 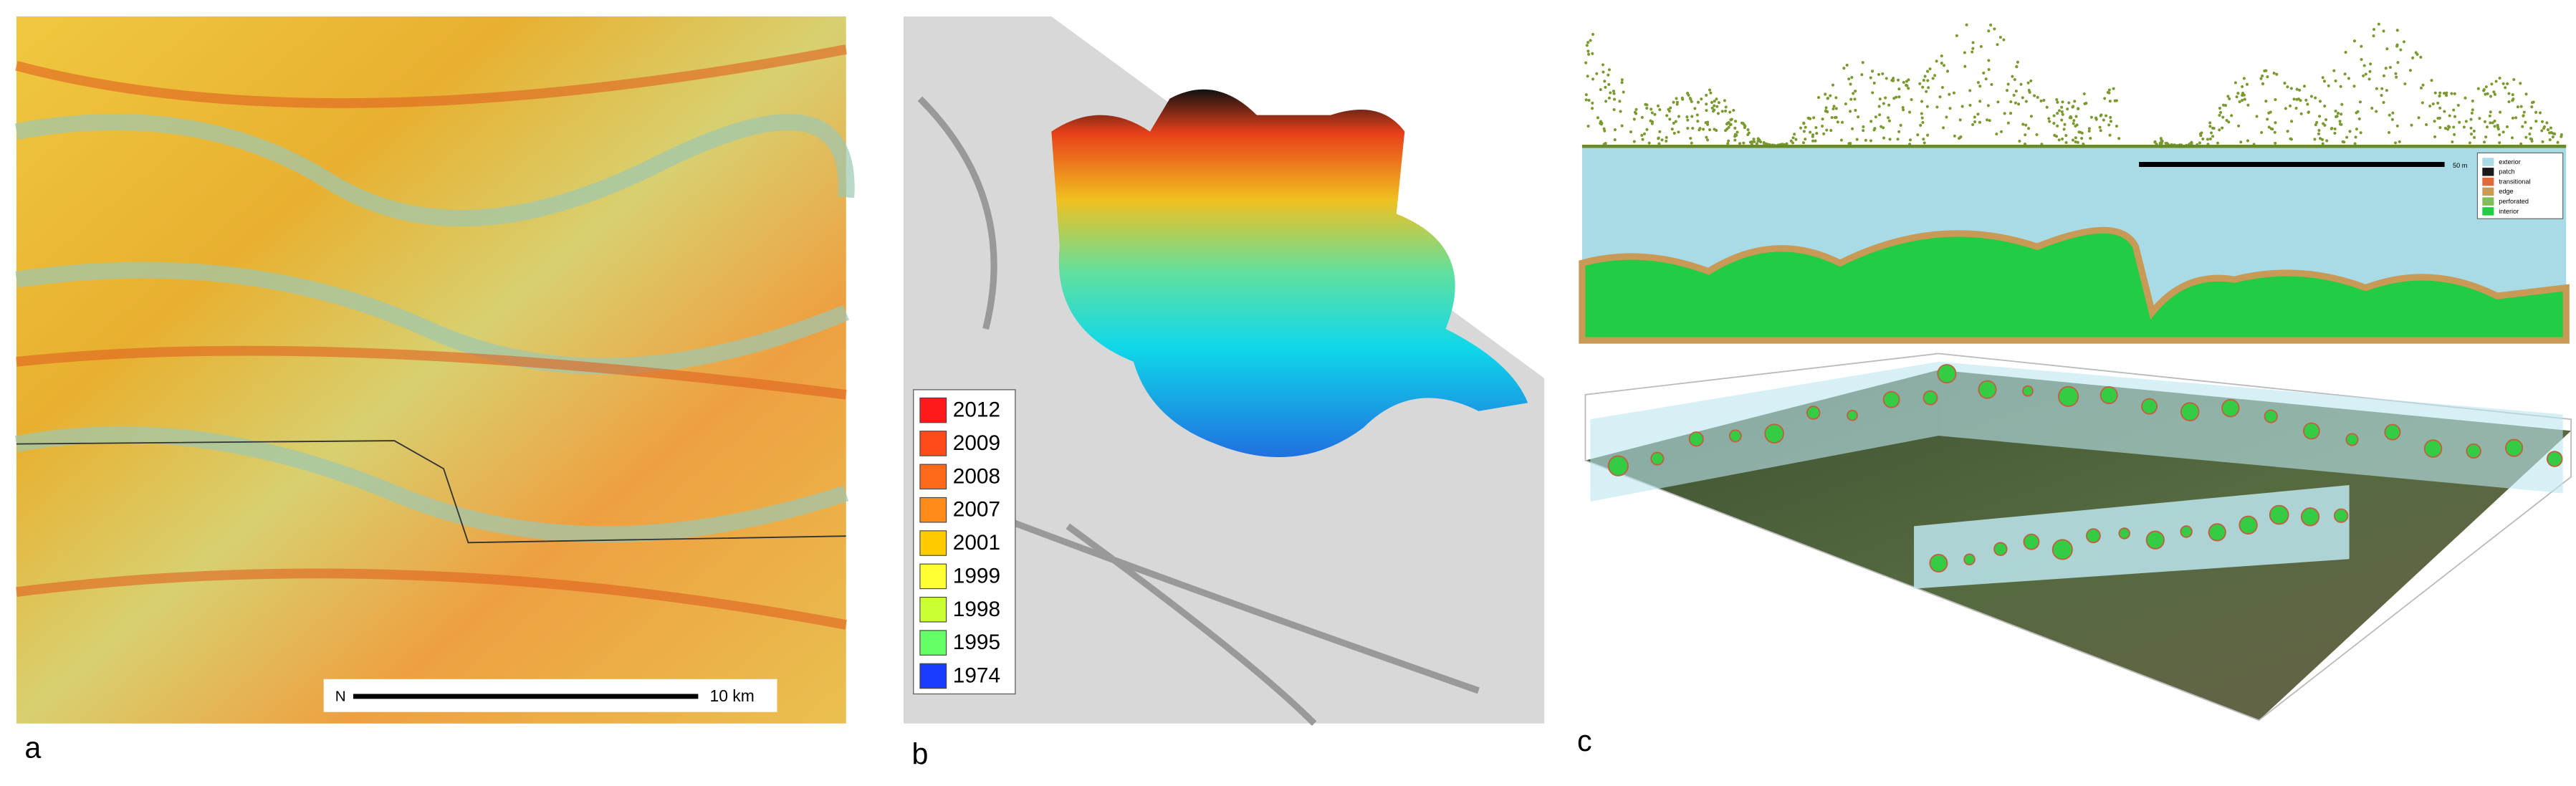 What do you see at coordinates (2510, 162) in the screenshot?
I see `legend-label: exterior` at bounding box center [2510, 162].